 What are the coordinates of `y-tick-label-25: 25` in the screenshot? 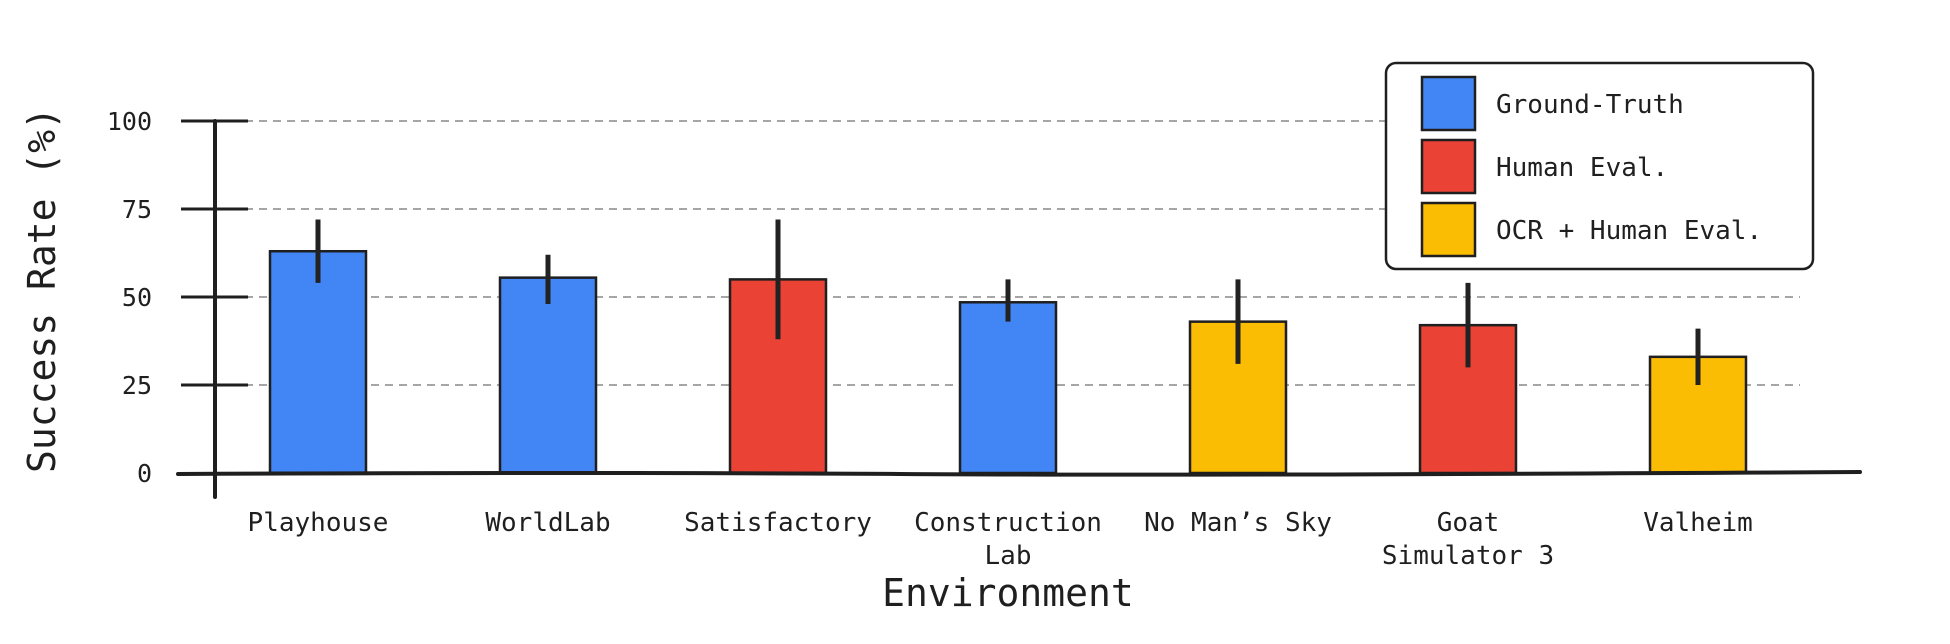 It's located at (137, 385).